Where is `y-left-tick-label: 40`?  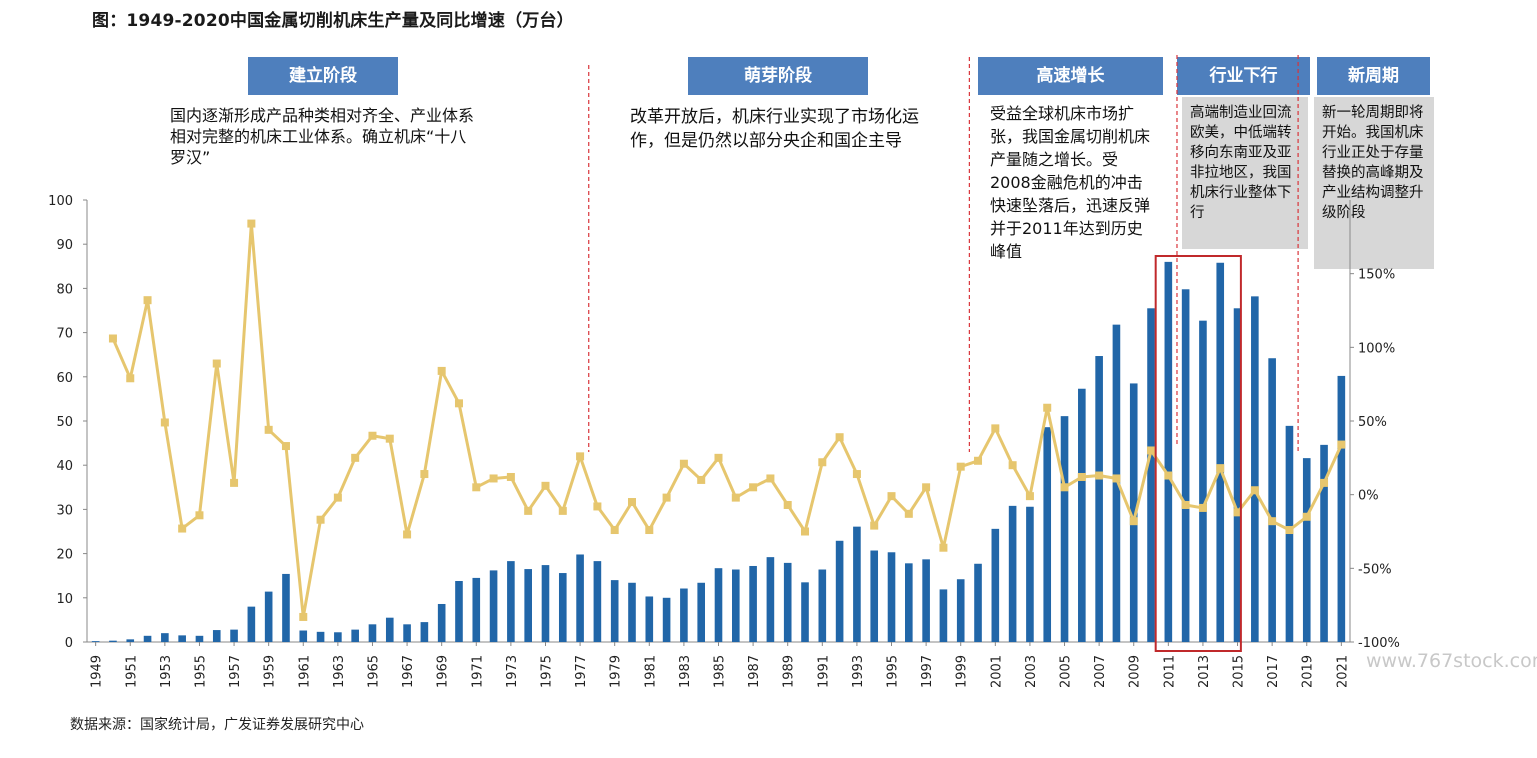 y-left-tick-label: 40 is located at coordinates (64, 466).